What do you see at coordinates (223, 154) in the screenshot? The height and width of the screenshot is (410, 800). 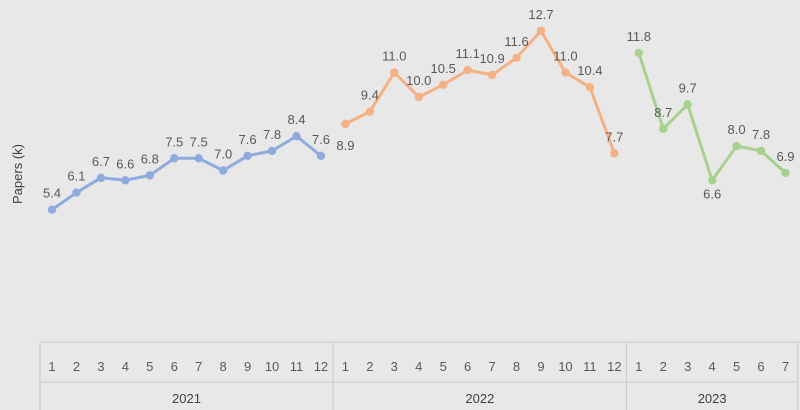 I see `data-label: 7.0` at bounding box center [223, 154].